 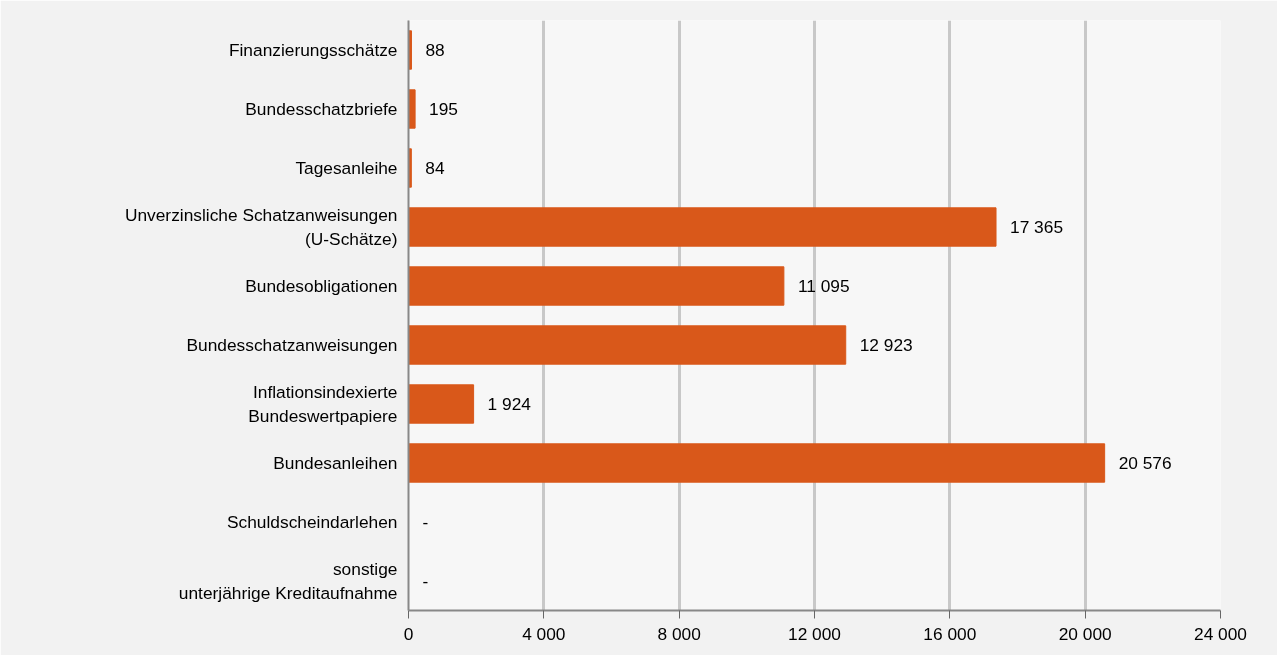 What do you see at coordinates (1085, 633) in the screenshot?
I see `x-tick-label: 20 000` at bounding box center [1085, 633].